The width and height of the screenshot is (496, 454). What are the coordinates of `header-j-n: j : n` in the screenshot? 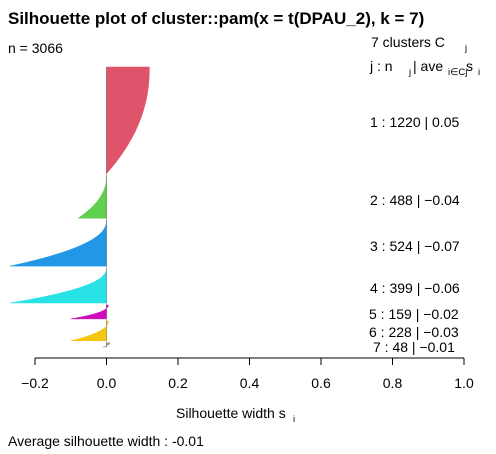 It's located at (381, 66).